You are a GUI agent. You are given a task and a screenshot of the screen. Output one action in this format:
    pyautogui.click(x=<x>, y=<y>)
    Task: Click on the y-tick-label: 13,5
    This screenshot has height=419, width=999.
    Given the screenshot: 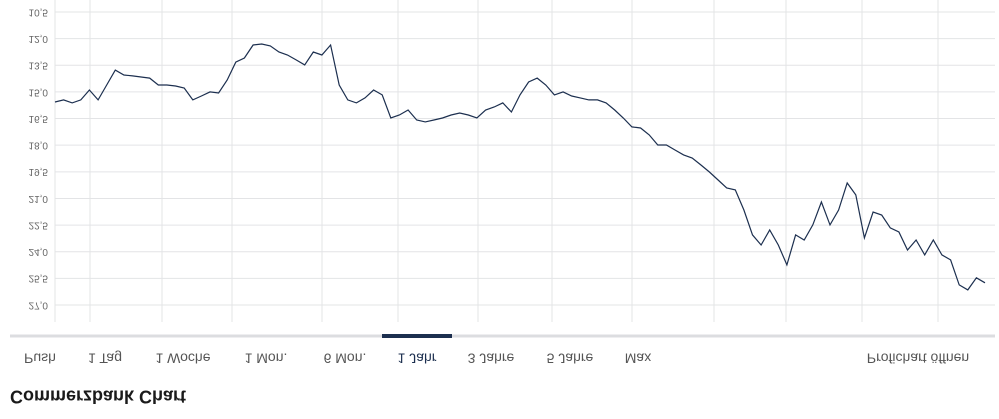 What is the action you would take?
    pyautogui.click(x=39, y=65)
    